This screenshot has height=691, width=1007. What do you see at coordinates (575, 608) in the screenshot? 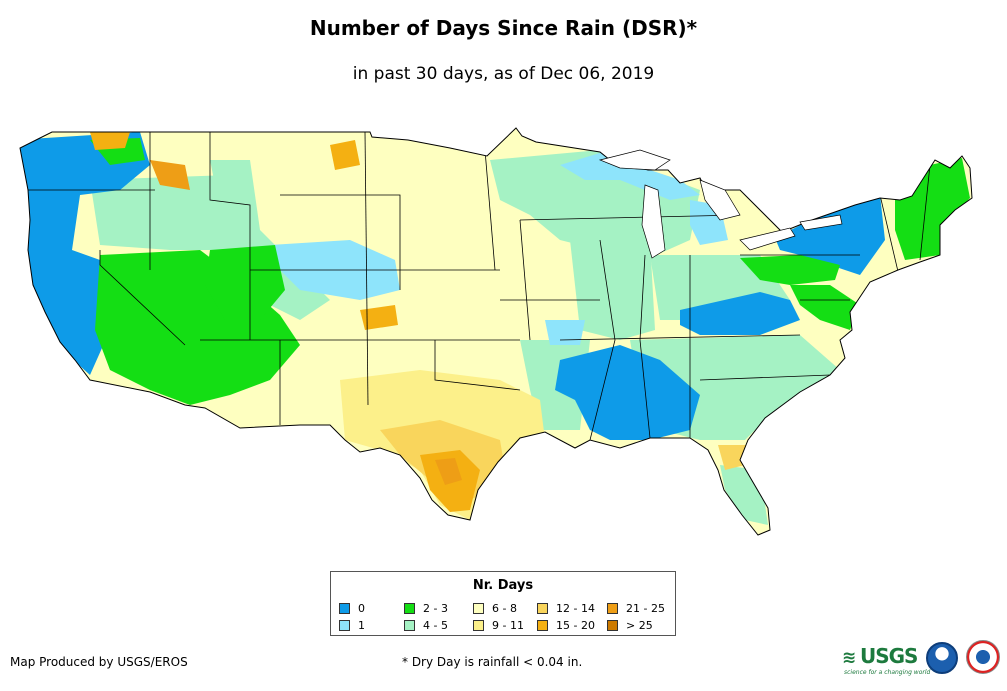
I see `legend-label: 12 - 14` at bounding box center [575, 608].